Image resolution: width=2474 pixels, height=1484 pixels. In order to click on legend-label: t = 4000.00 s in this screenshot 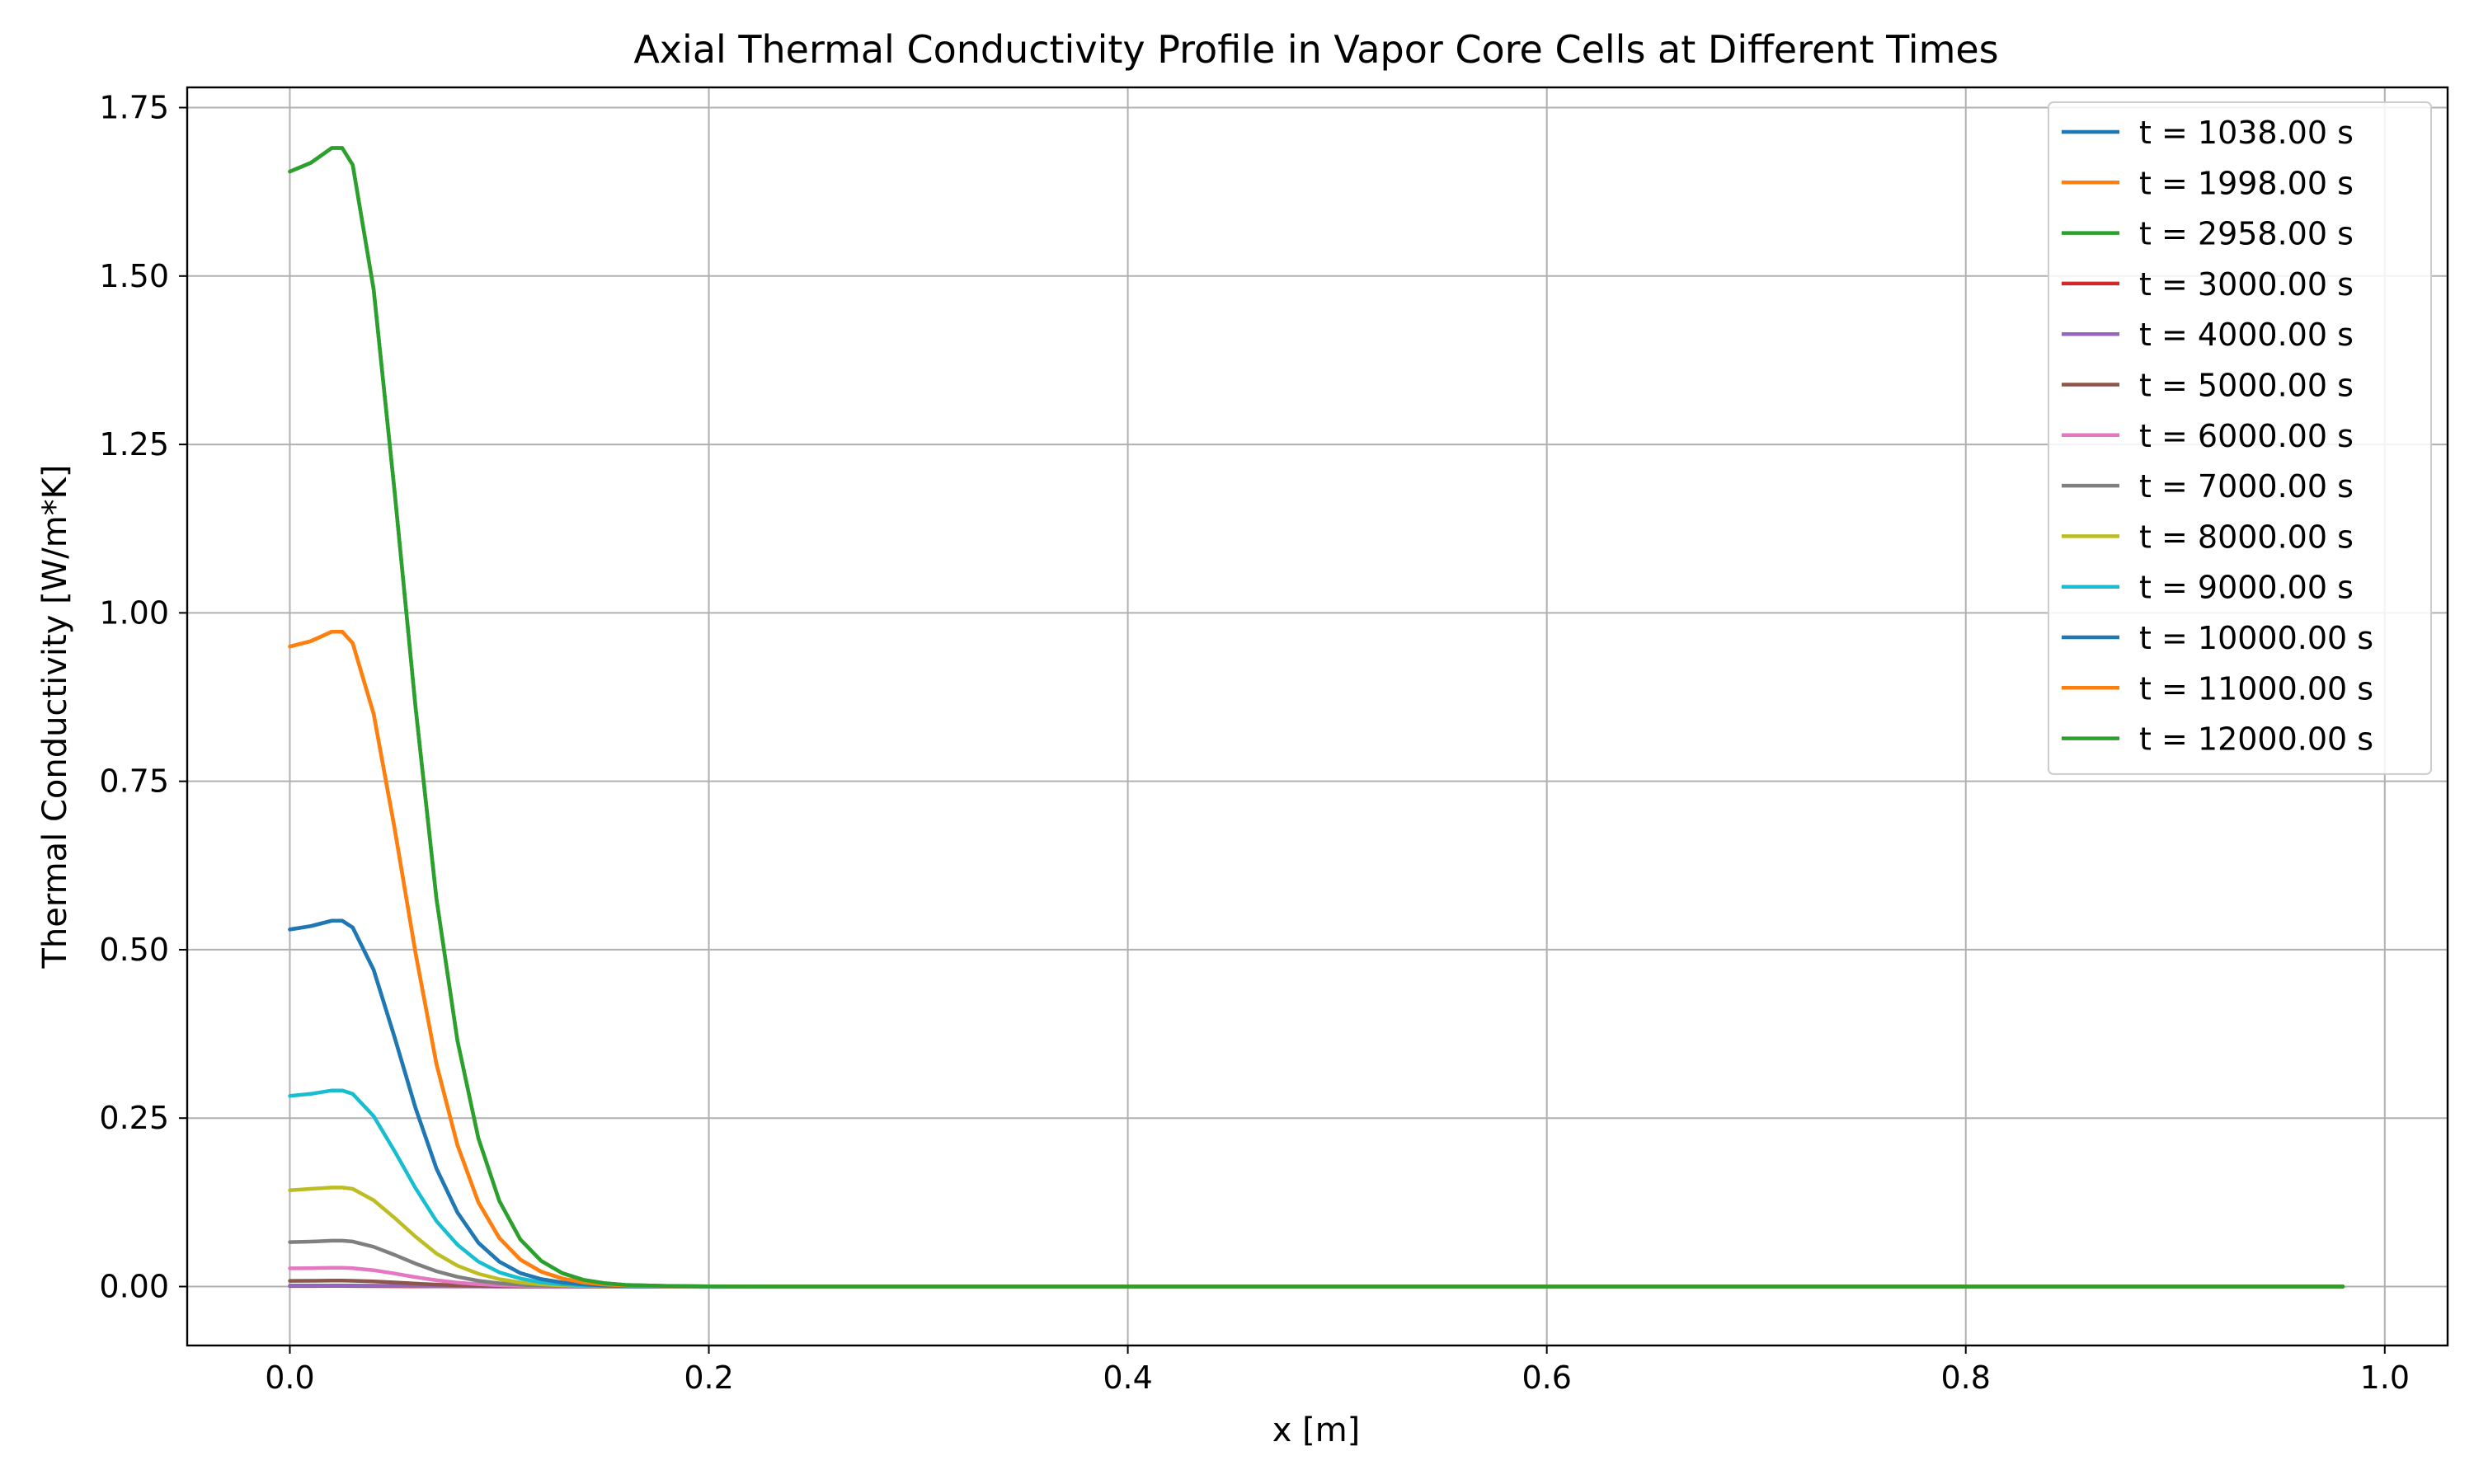, I will do `click(2246, 335)`.